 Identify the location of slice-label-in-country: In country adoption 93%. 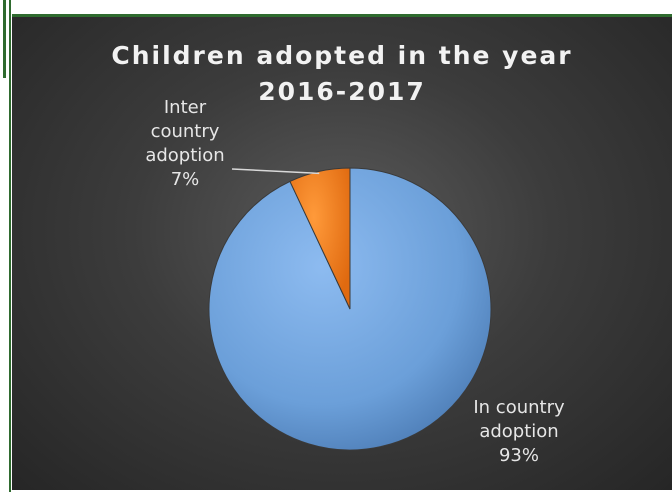
(519, 432).